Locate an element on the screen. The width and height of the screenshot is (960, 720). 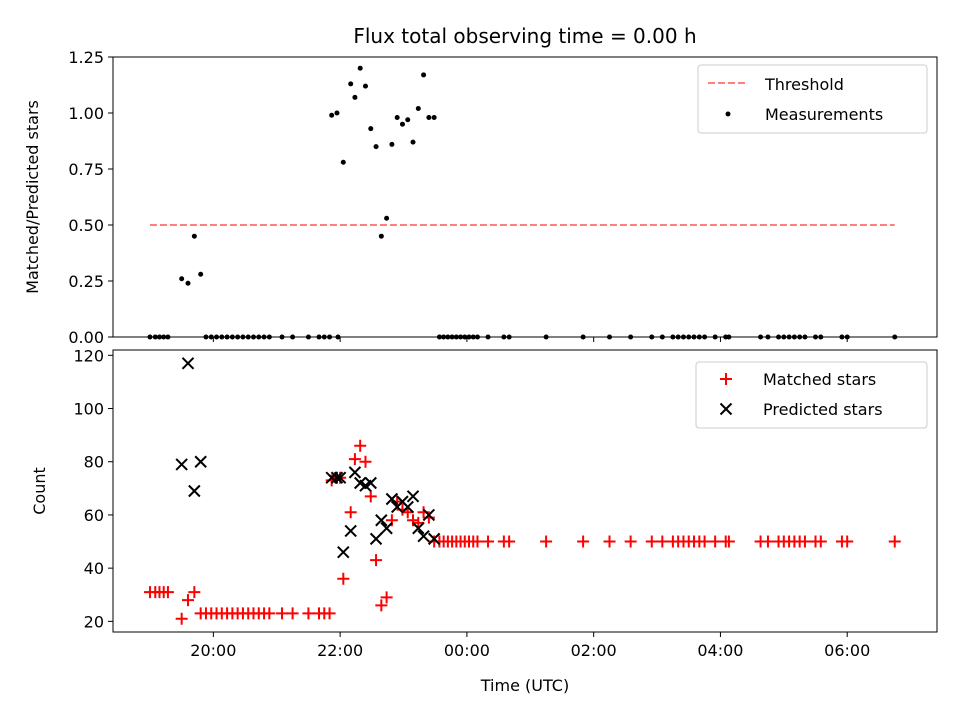
bottom-xtick-label: 06:00 is located at coordinates (847, 650).